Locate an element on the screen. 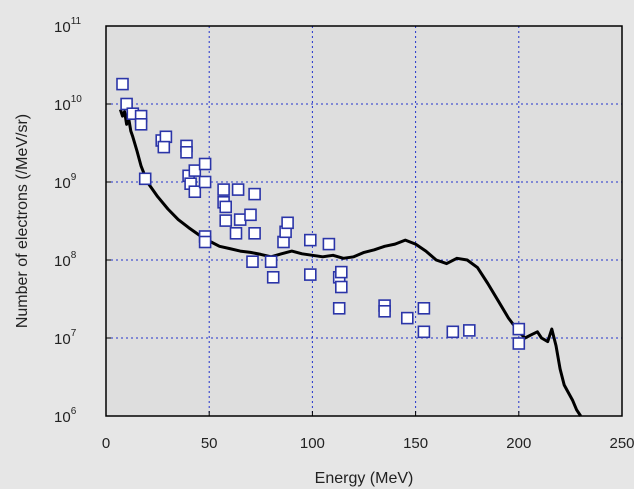 This screenshot has height=489, width=634. x-tick-label: 100 is located at coordinates (312, 443).